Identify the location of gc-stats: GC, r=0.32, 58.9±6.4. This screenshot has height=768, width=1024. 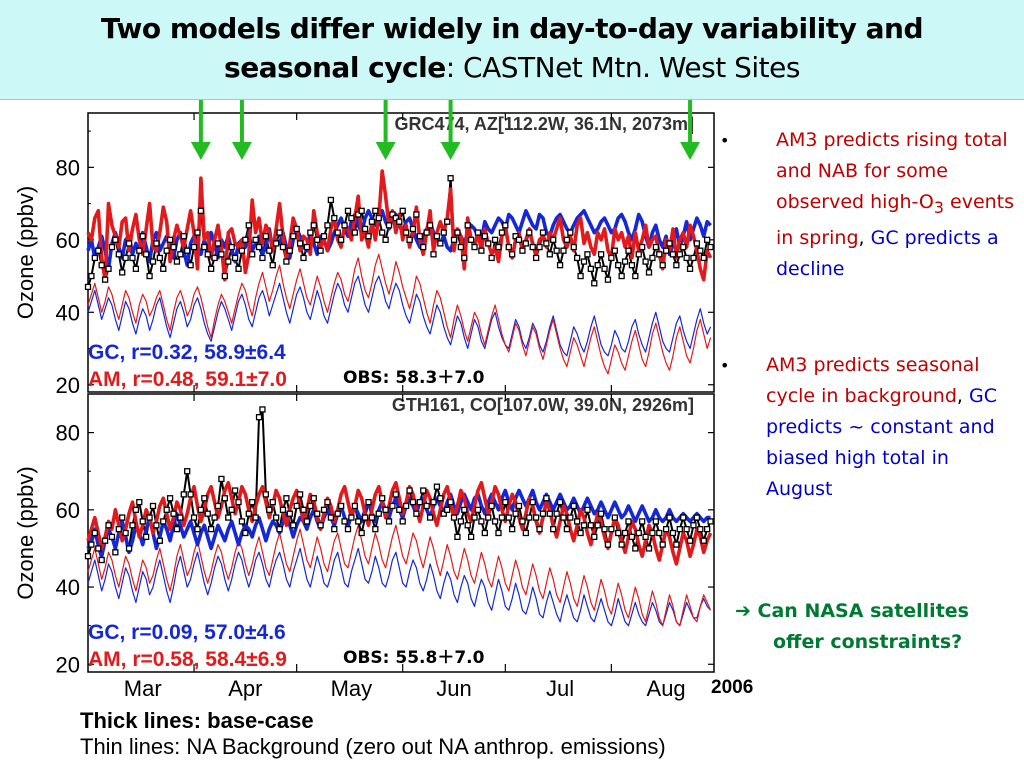
(187, 352).